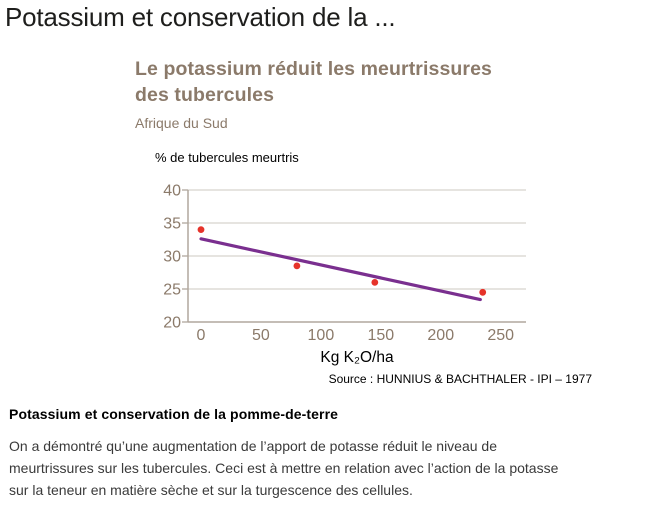 Image resolution: width=667 pixels, height=506 pixels. What do you see at coordinates (181, 123) in the screenshot?
I see `figure-subtitle: Afrique du Sud` at bounding box center [181, 123].